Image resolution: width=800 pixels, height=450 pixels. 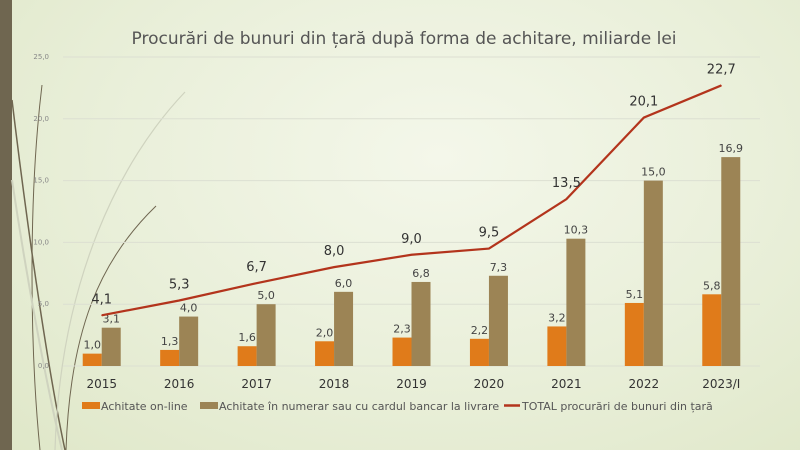 I want to click on legend-label-total: TOTAL procurări de bunuri din țară, so click(x=617, y=406).